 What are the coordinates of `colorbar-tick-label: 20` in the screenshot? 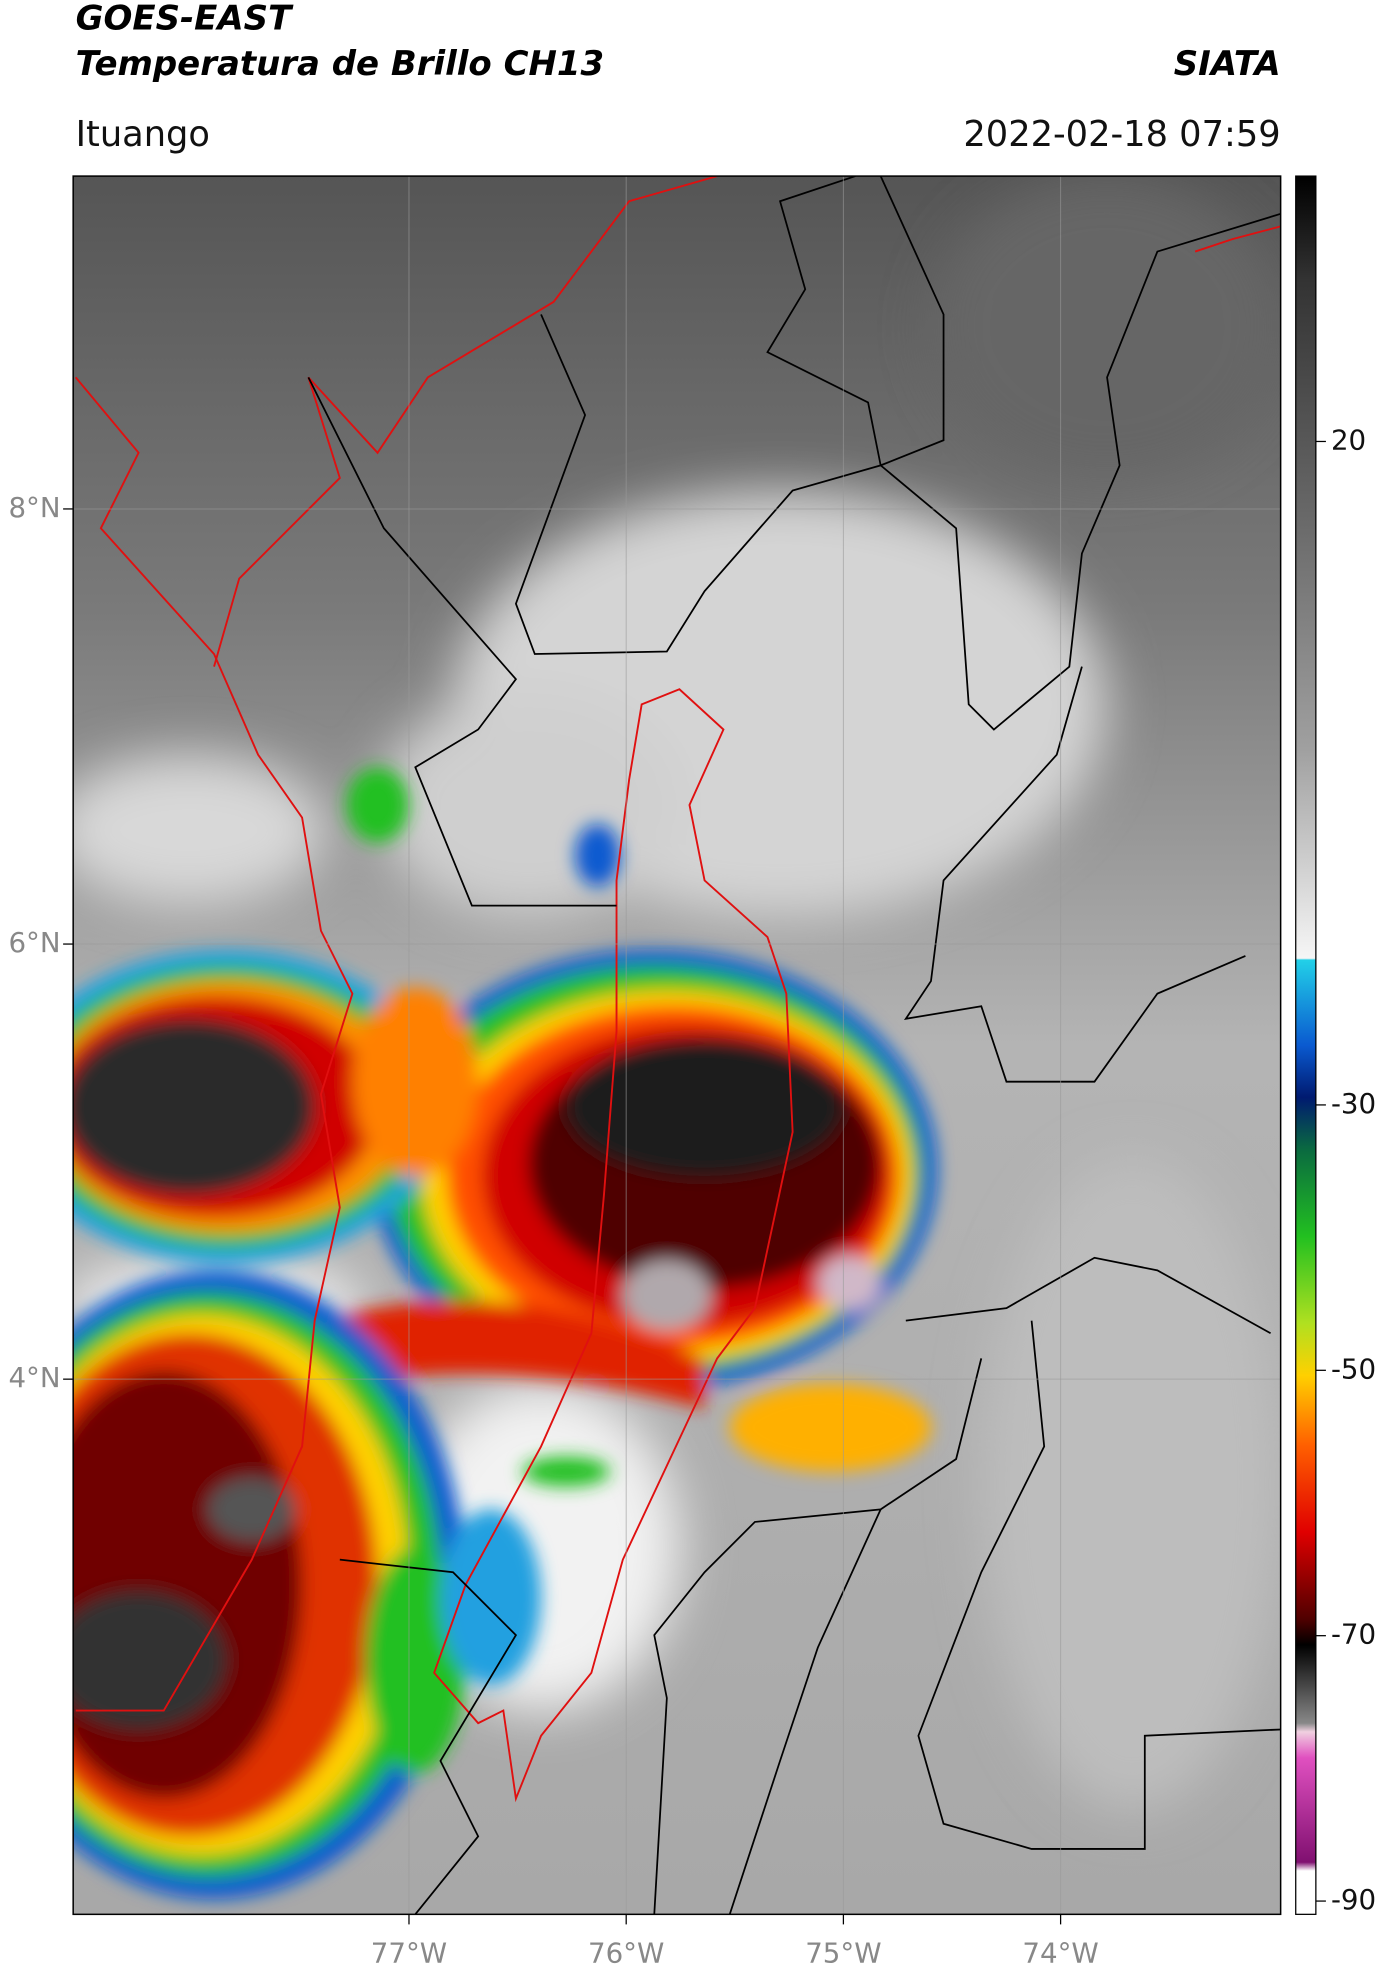 It's located at (1348, 439).